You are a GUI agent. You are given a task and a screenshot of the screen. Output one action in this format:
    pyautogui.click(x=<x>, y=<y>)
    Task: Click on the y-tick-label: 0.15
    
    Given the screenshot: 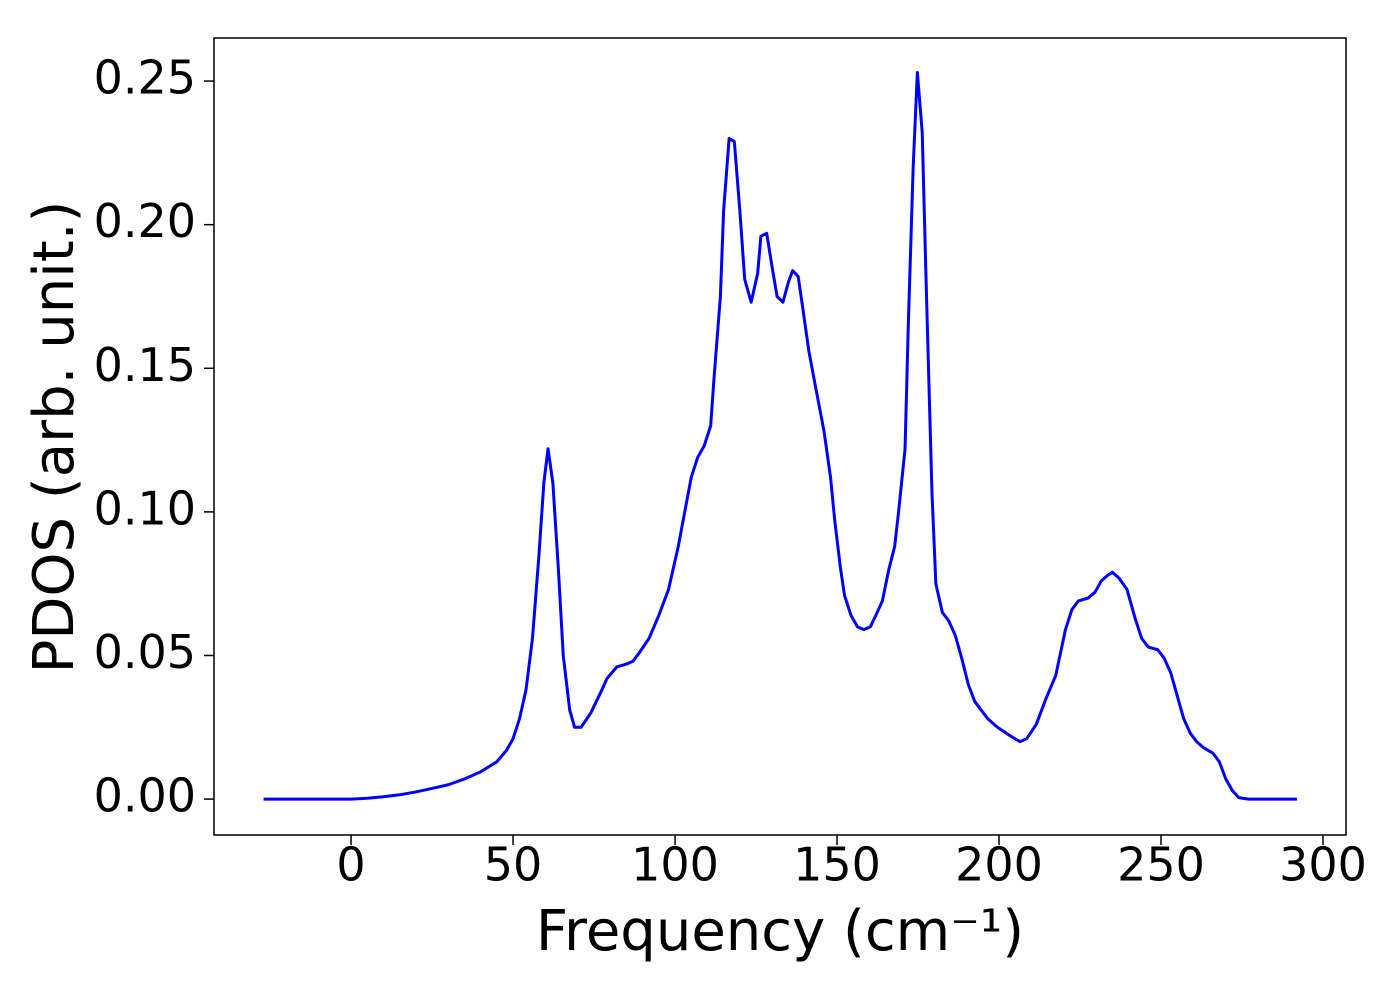 What is the action you would take?
    pyautogui.click(x=145, y=365)
    